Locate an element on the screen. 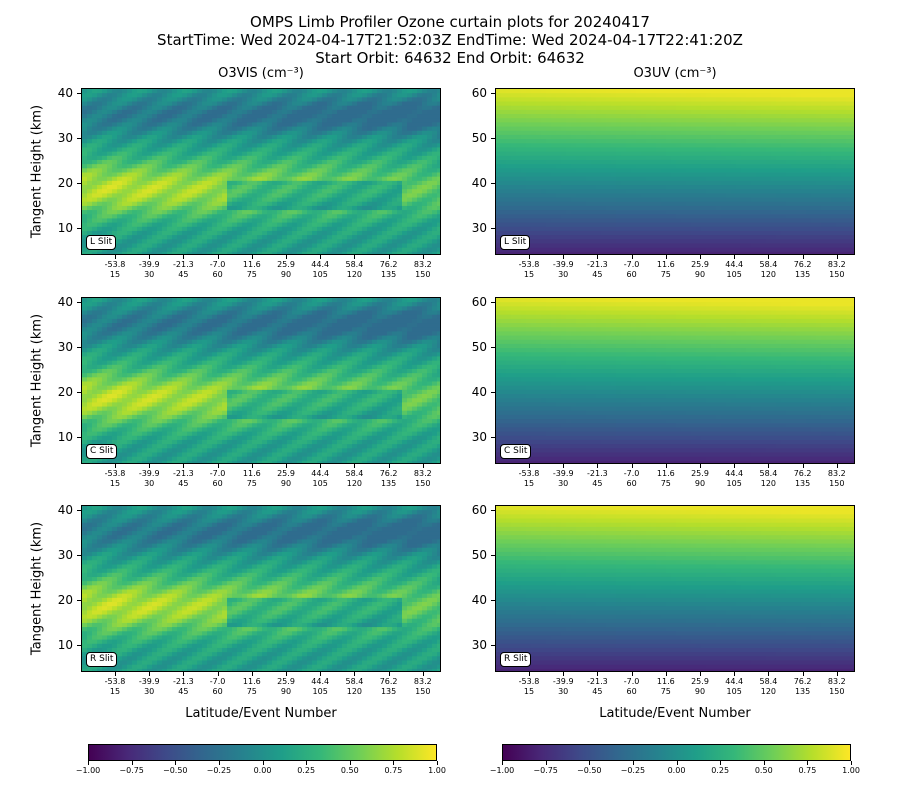  colorbar-tick-label: 0.00 is located at coordinates (262, 770).